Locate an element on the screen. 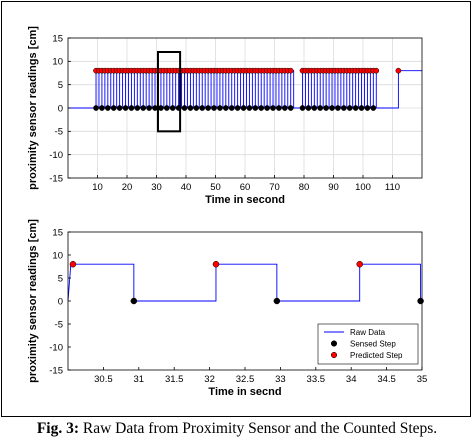 This screenshot has width=474, height=443. caption-label: Fig. 3: is located at coordinates (57, 428).